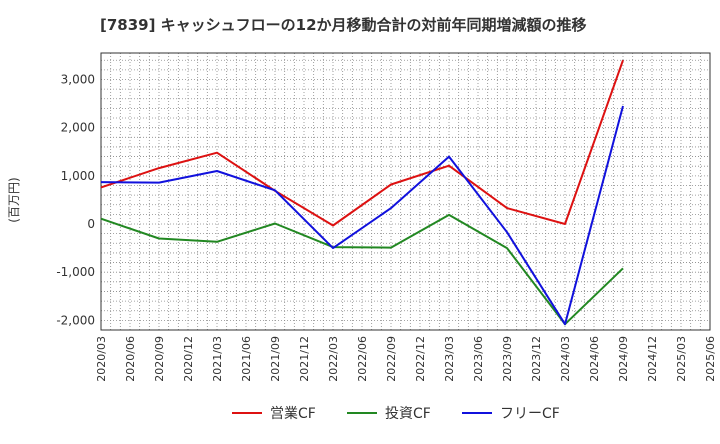  What do you see at coordinates (536, 359) in the screenshot?
I see `x-tick-label: 2023/12` at bounding box center [536, 359].